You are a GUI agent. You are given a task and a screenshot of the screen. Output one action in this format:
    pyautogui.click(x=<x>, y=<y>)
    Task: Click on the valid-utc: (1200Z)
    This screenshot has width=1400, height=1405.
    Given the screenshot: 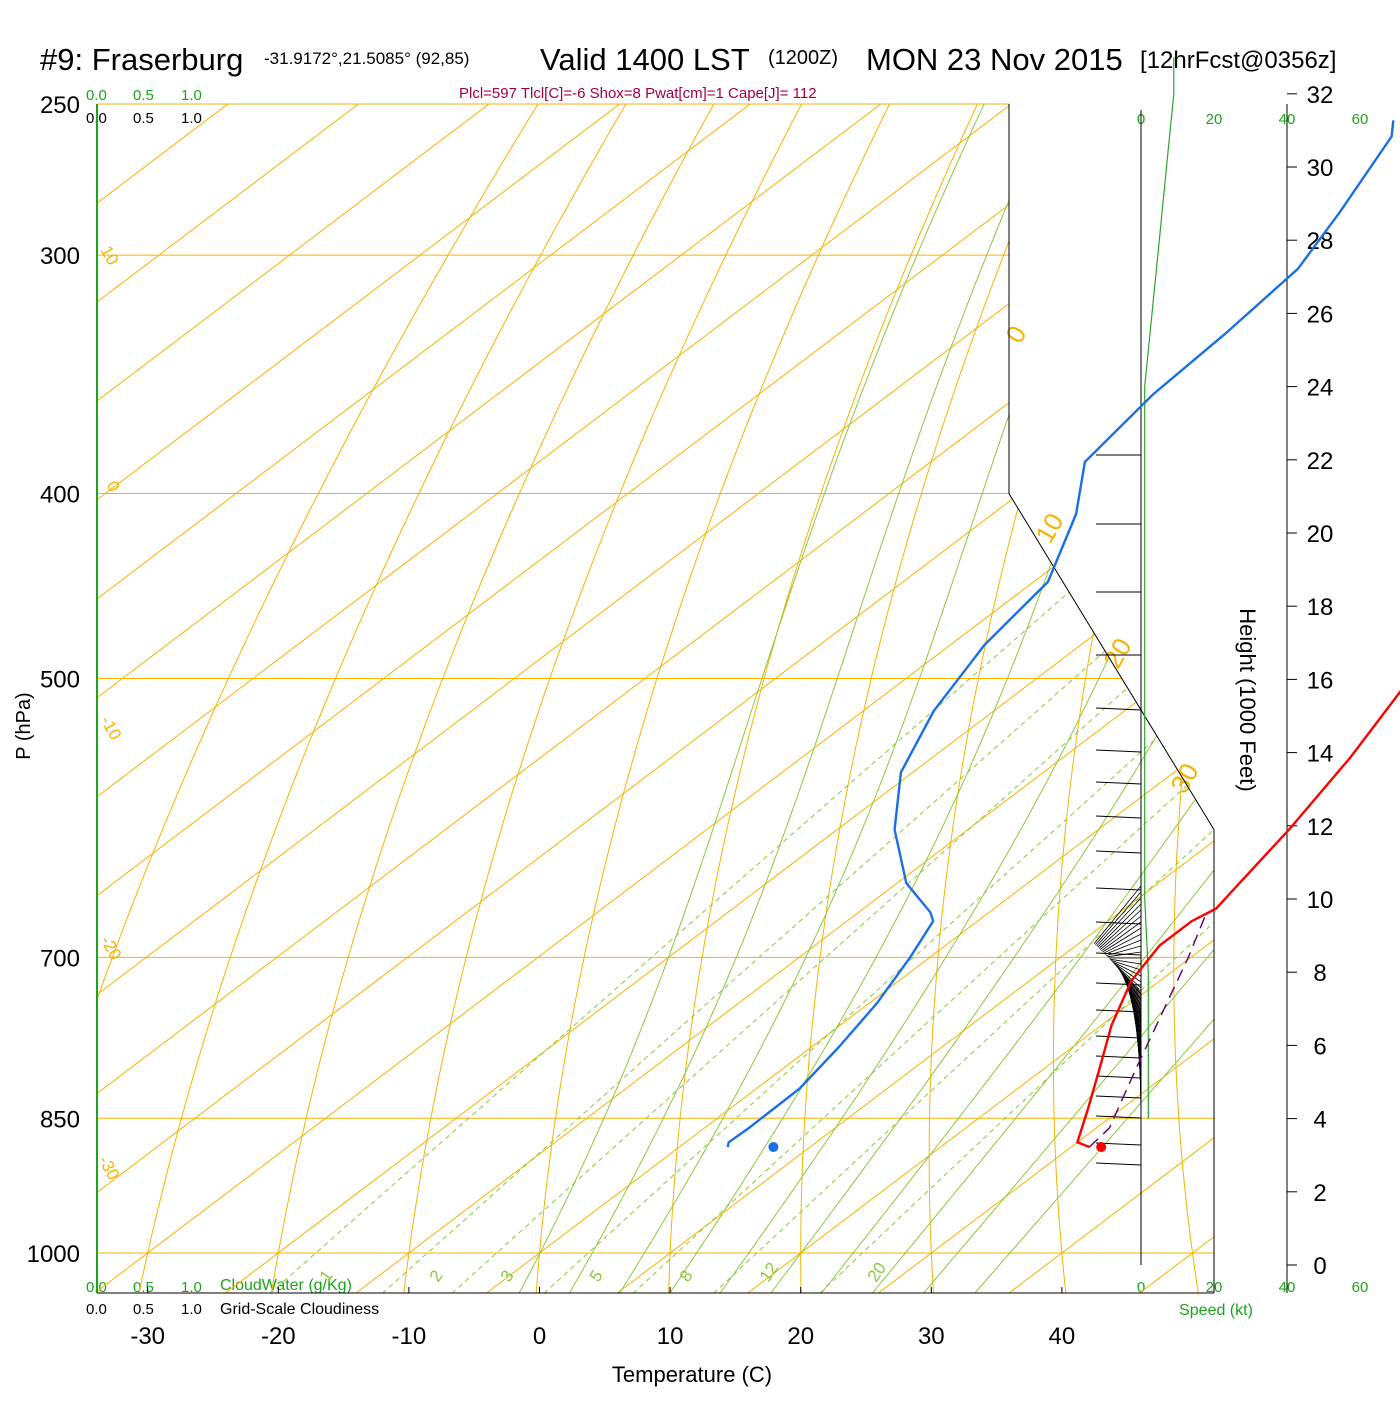 What is the action you would take?
    pyautogui.click(x=803, y=58)
    